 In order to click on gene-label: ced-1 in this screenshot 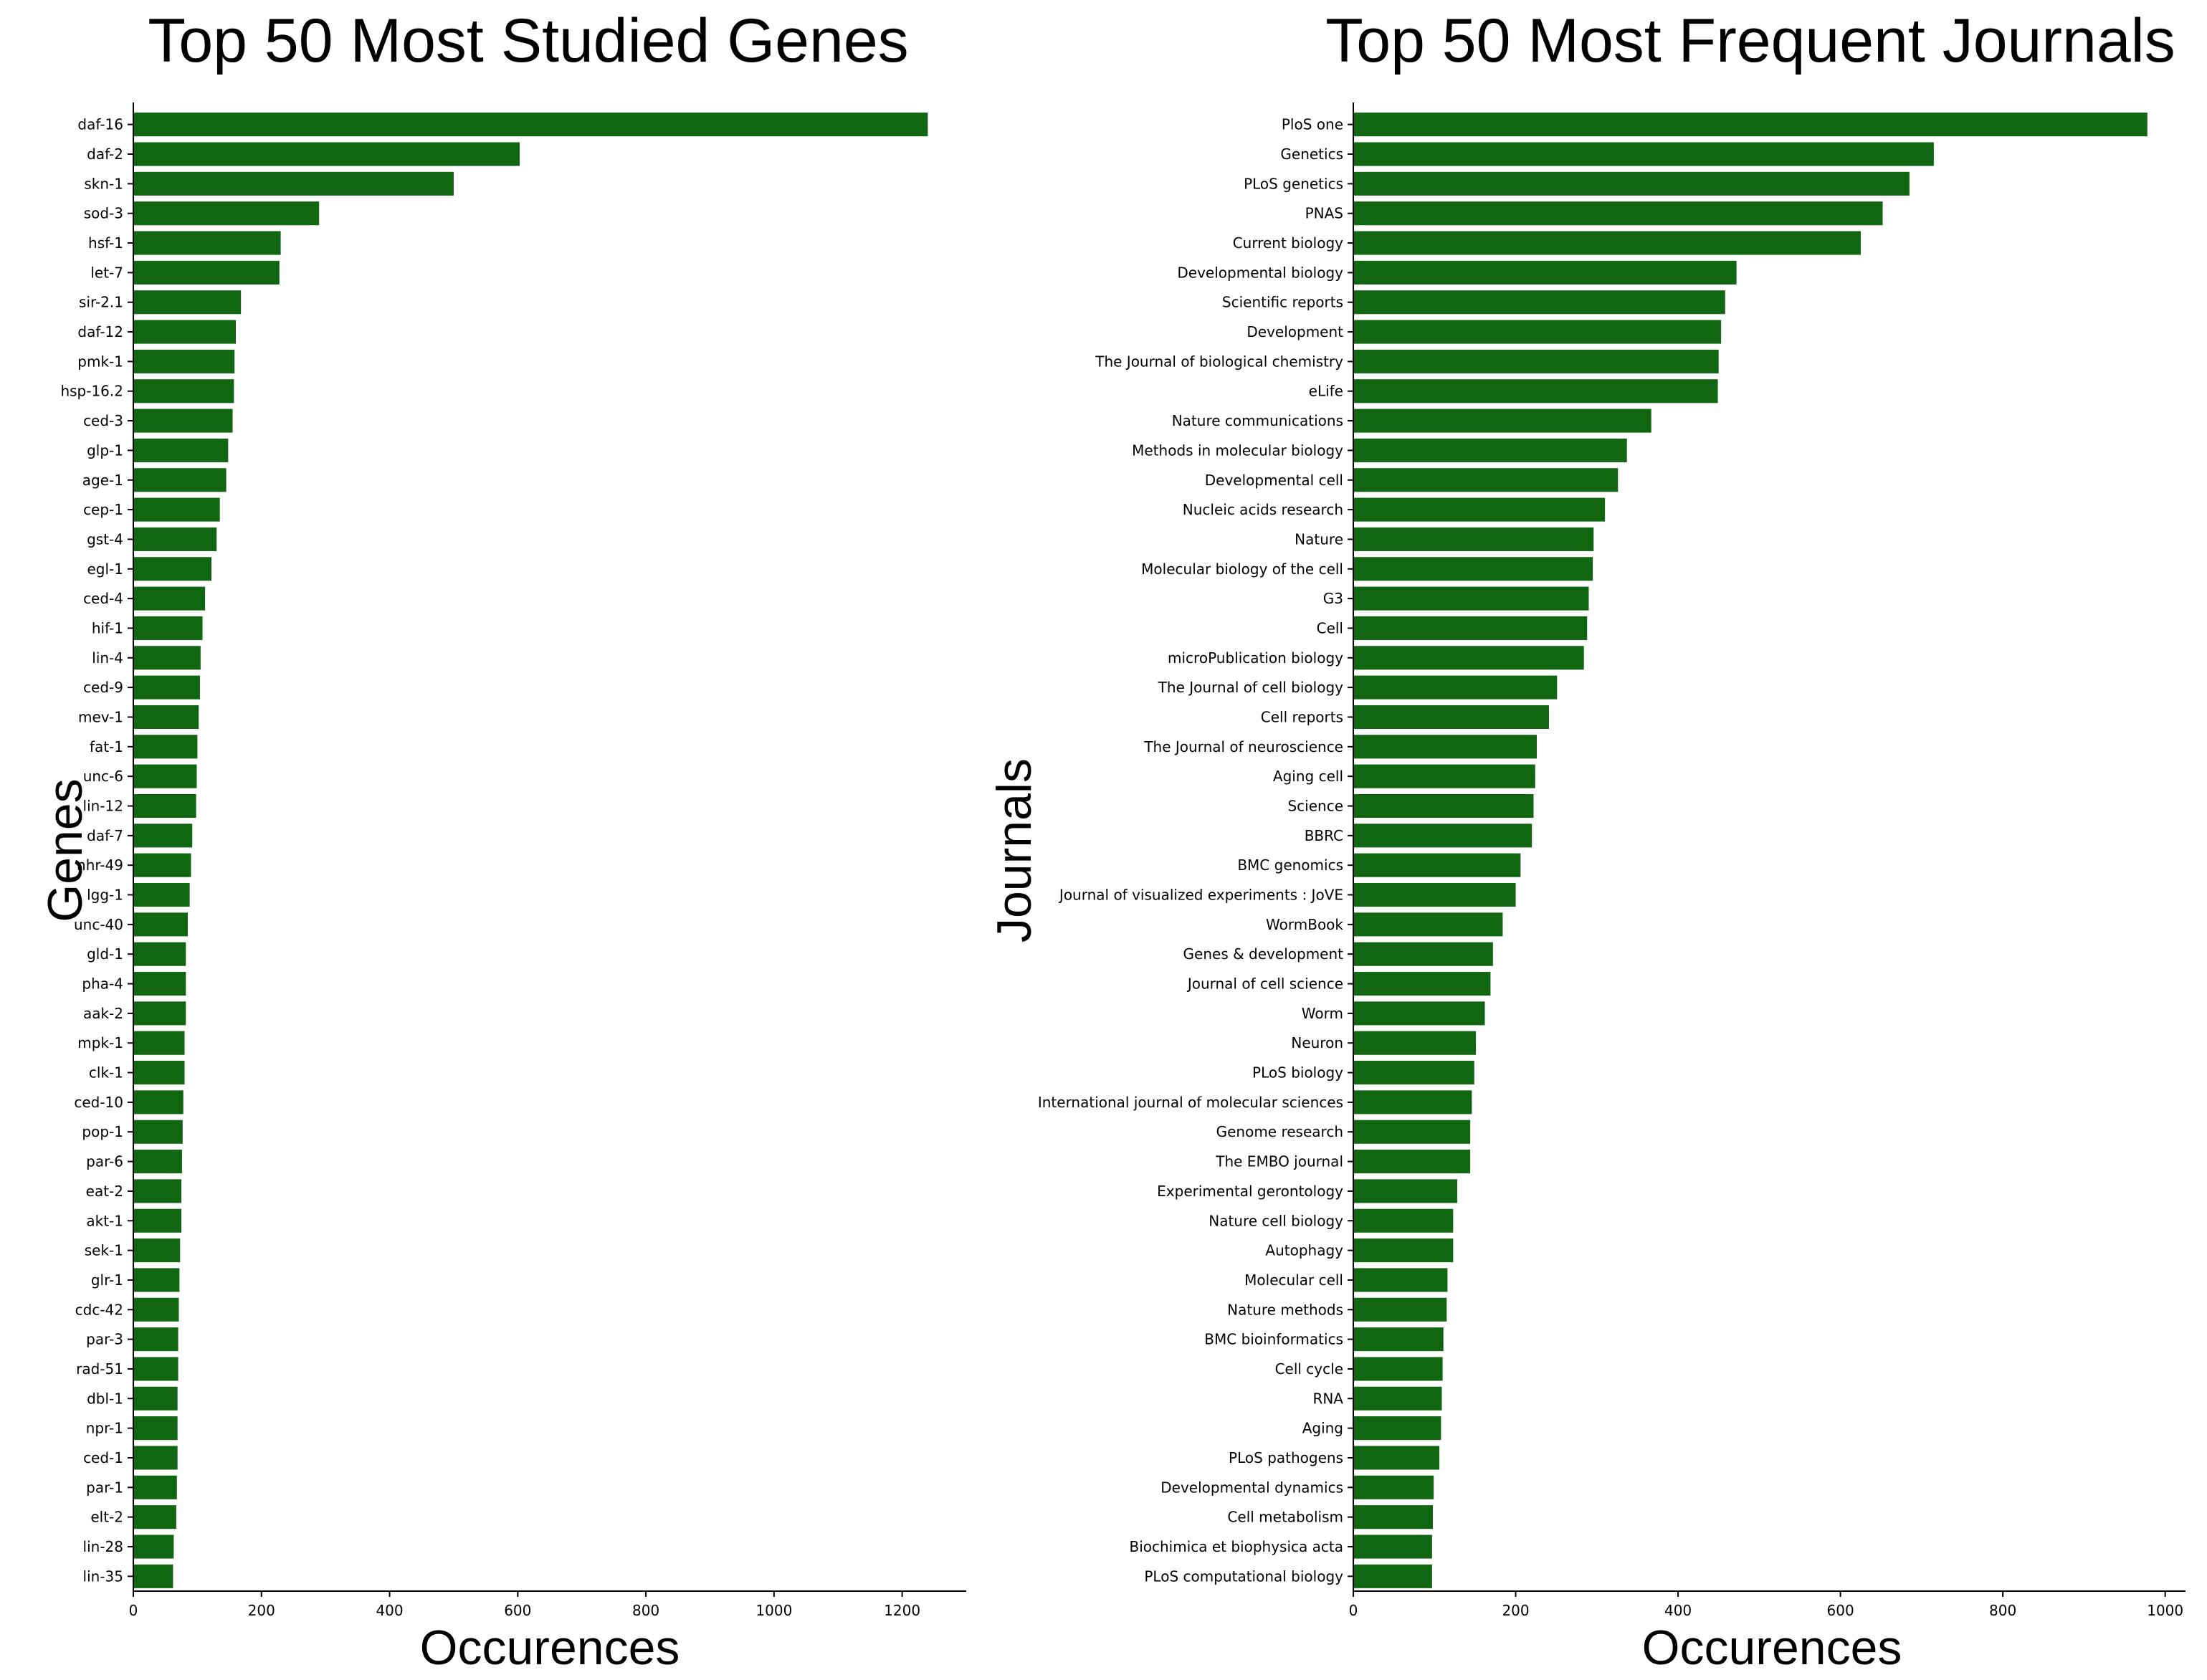, I will do `click(103, 1457)`.